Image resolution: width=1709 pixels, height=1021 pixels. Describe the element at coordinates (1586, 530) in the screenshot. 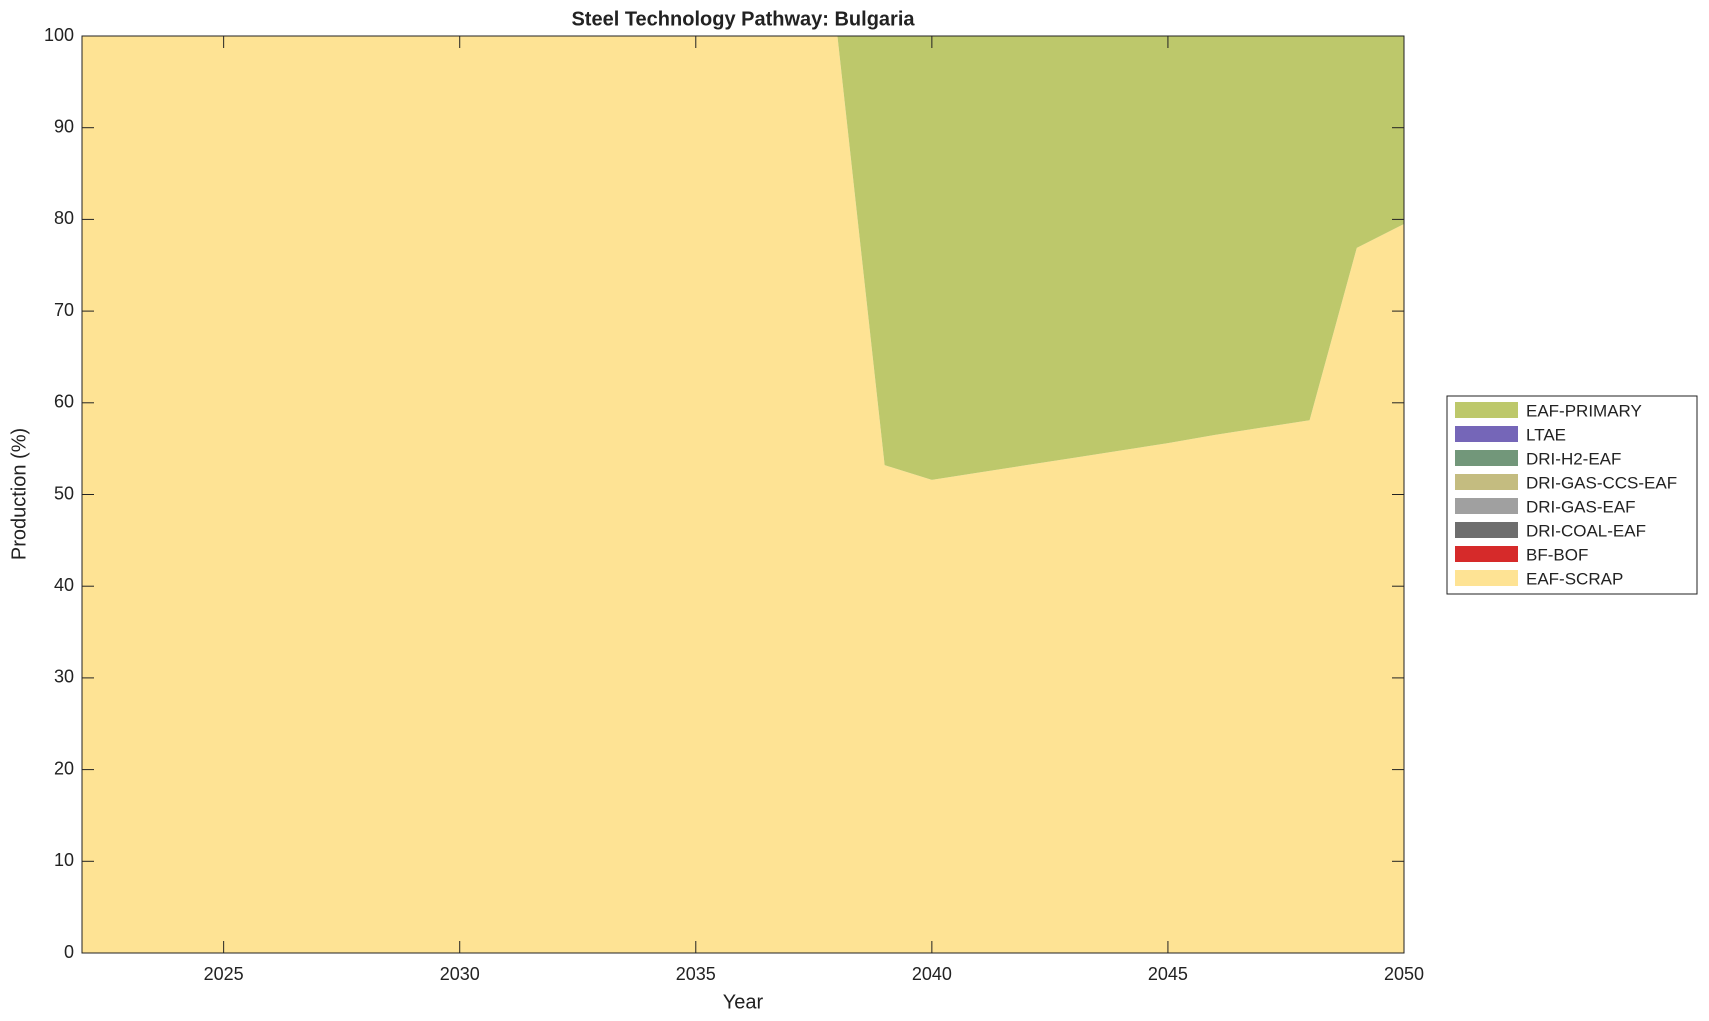

I see `legend-label: DRI-COAL-EAF` at that location.